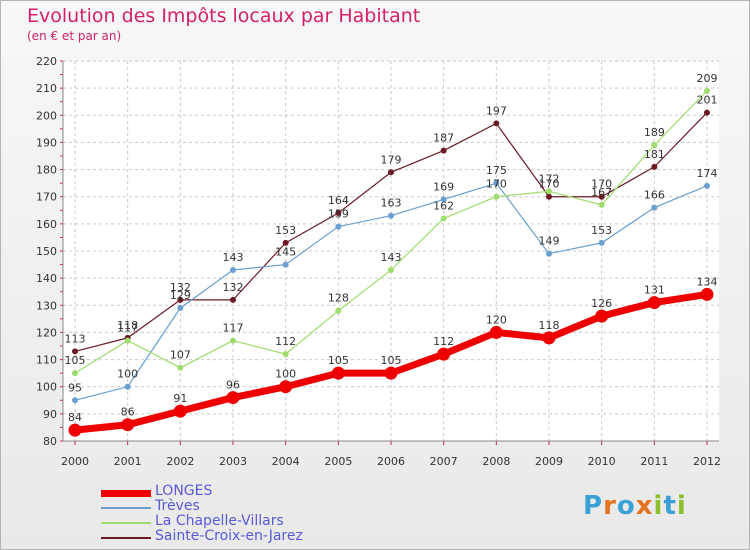  Describe the element at coordinates (46, 278) in the screenshot. I see `y-tick-label: 140` at that location.